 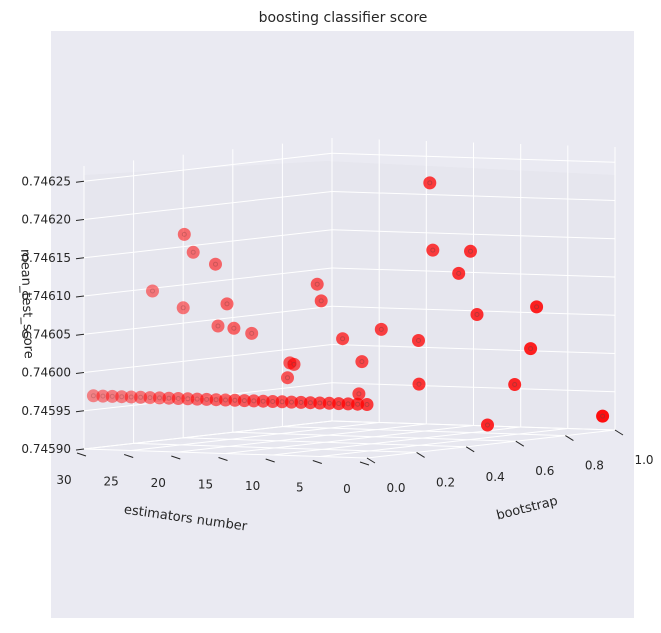 I want to click on y-tick-label: 0.4, so click(x=495, y=477).